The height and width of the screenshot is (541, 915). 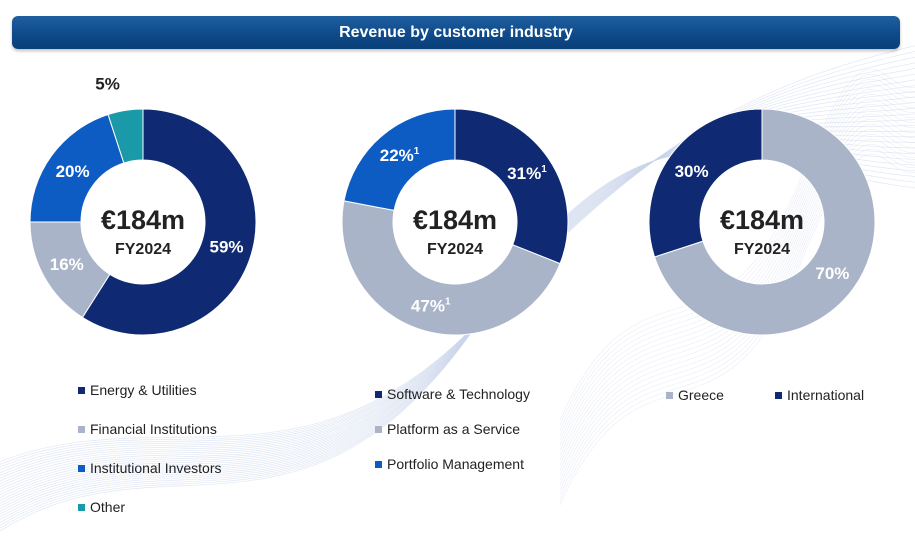 What do you see at coordinates (227, 246) in the screenshot?
I see `slice-label: 59%` at bounding box center [227, 246].